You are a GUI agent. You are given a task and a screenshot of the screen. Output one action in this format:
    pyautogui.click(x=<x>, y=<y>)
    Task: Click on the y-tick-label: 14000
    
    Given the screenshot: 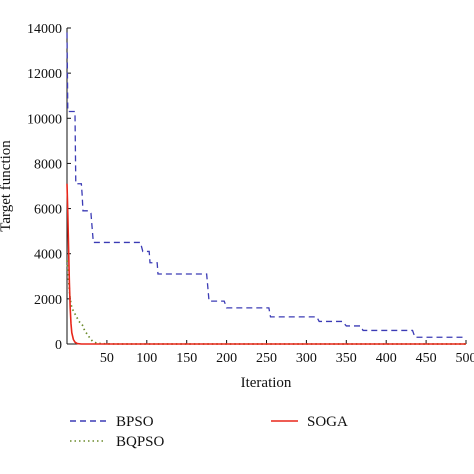 What is the action you would take?
    pyautogui.click(x=44, y=29)
    